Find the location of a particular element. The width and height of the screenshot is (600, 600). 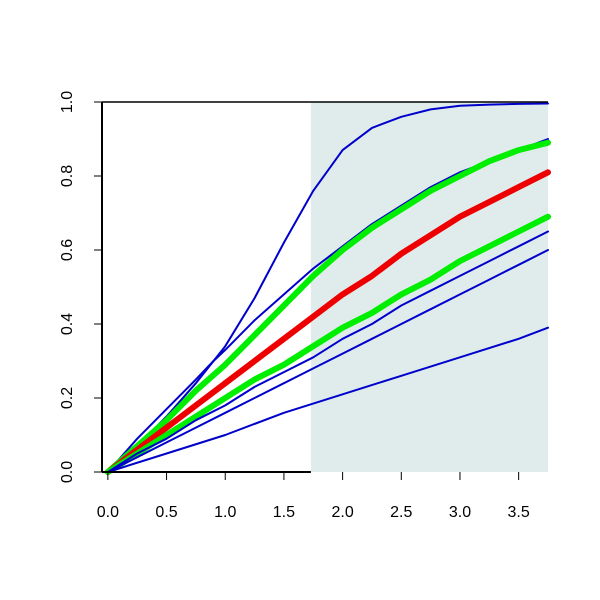

y-tick-label-0.2: 0.2 is located at coordinates (67, 398).